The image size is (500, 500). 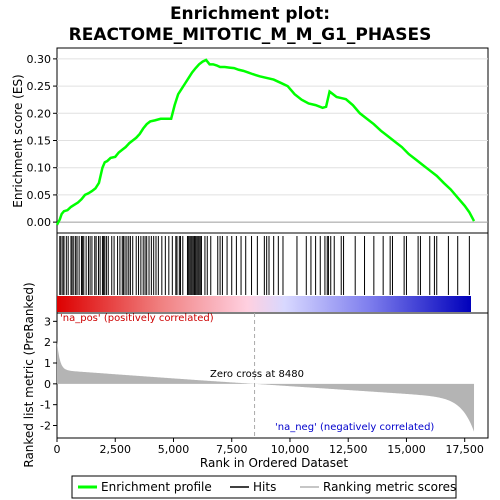 I want to click on es-tick-label: 0.25, so click(x=39, y=86).